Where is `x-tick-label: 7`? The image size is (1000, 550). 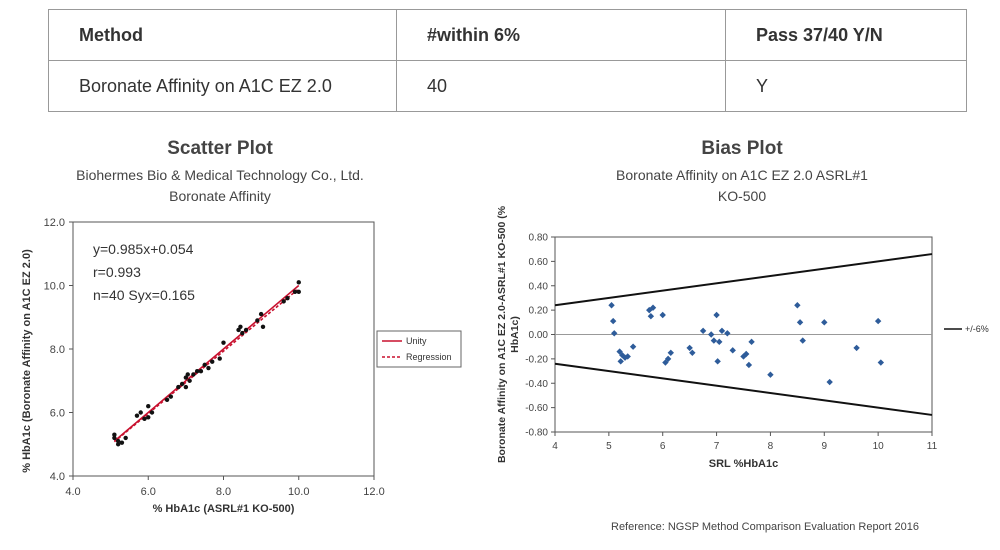 x-tick-label: 7 is located at coordinates (717, 446).